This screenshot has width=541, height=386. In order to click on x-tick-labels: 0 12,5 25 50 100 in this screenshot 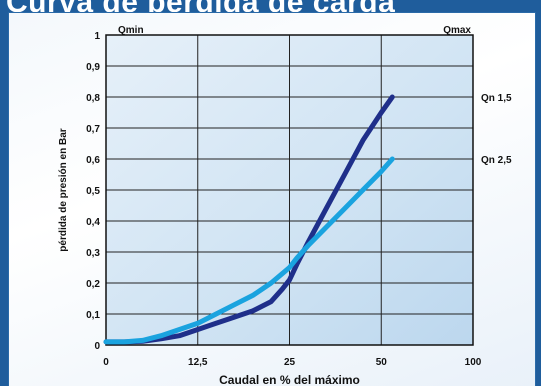, I will do `click(292, 362)`.